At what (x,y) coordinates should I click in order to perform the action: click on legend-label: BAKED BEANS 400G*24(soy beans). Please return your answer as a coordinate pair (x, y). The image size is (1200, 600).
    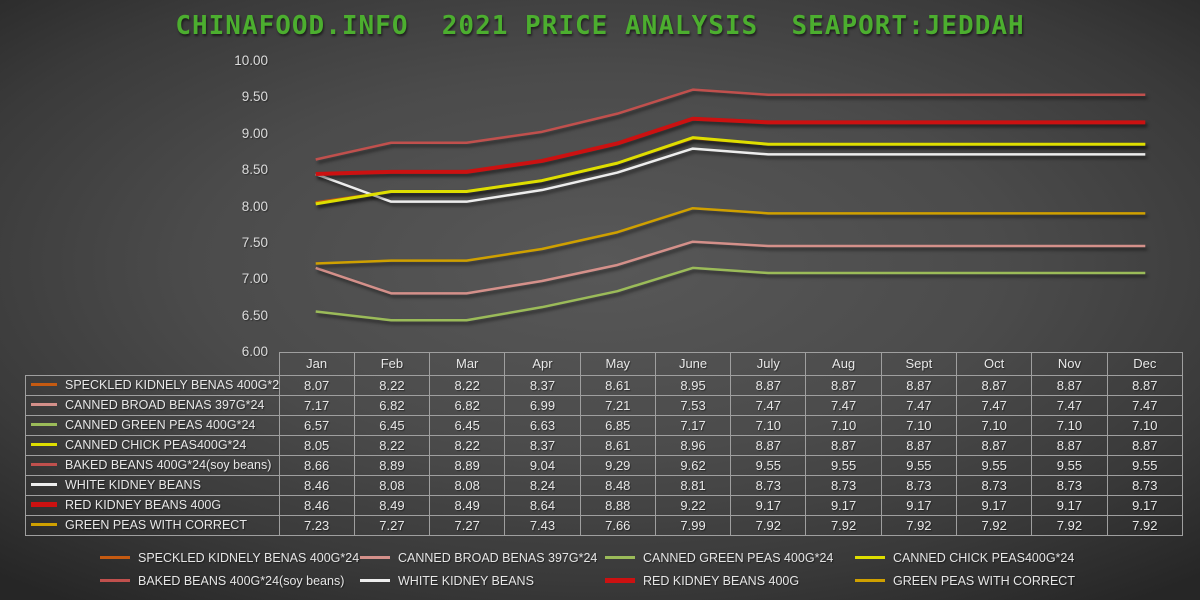
    Looking at the image, I should click on (241, 581).